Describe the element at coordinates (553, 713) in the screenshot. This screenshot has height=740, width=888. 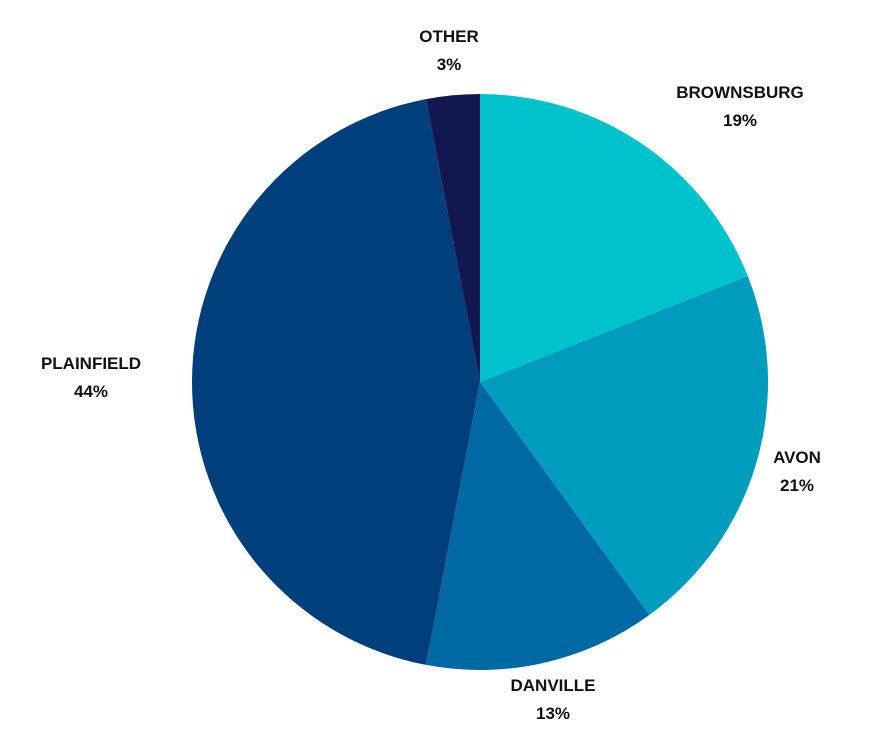
I see `slice-value-danville: 13%` at that location.